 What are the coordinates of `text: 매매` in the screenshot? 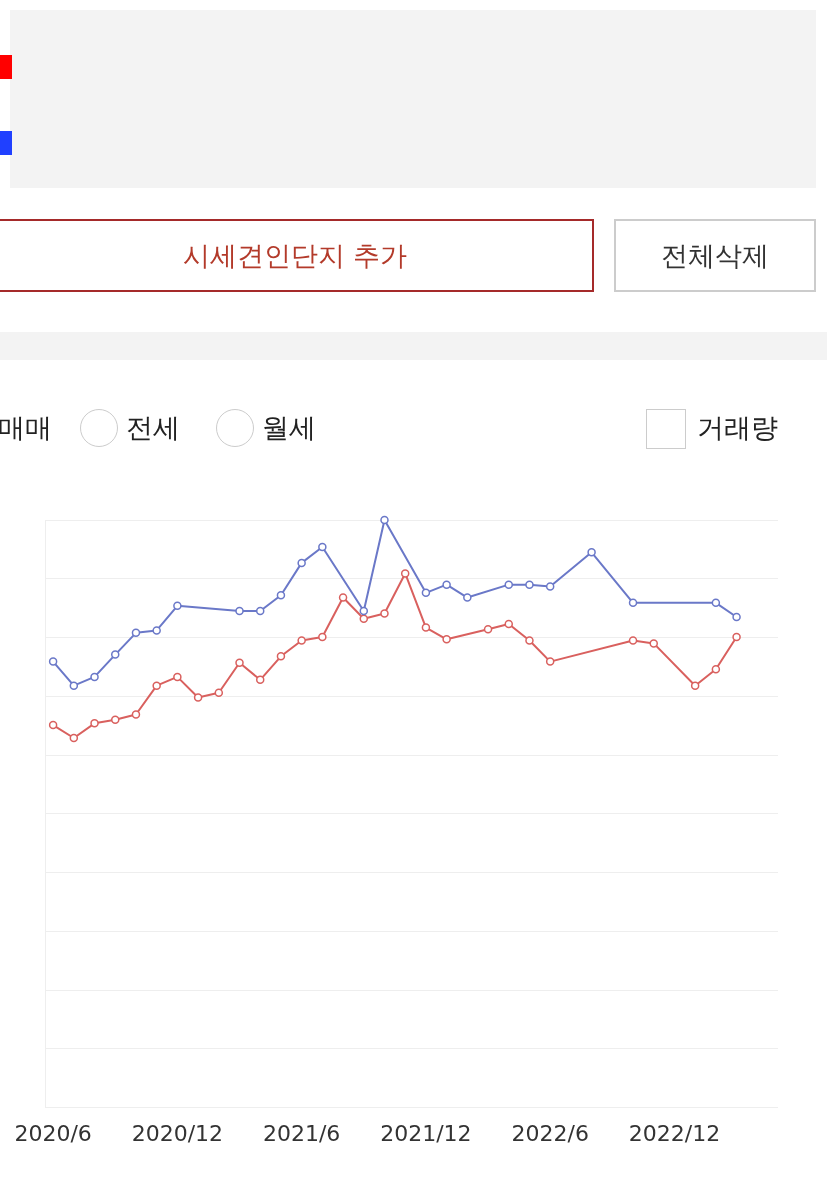 It's located at (26, 428).